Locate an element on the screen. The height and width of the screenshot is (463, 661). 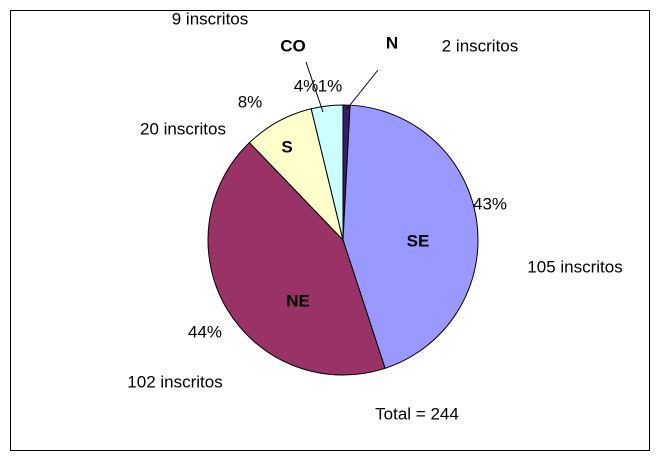
percent-label: 43% is located at coordinates (490, 203).